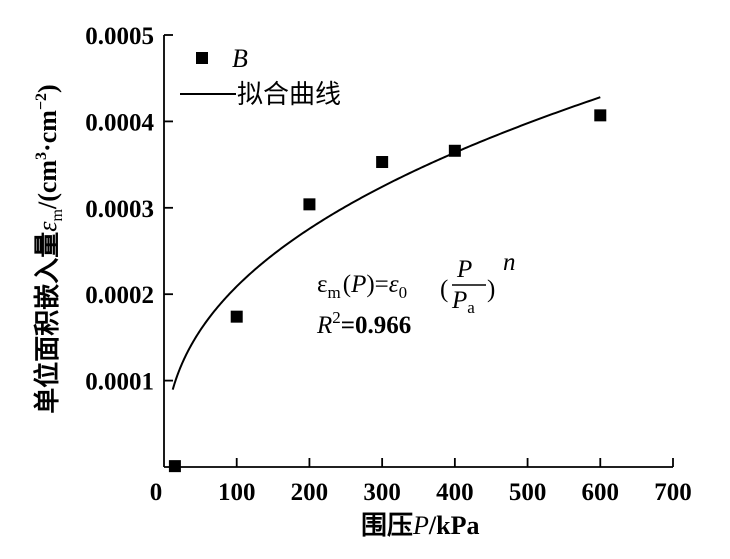  Describe the element at coordinates (454, 525) in the screenshot. I see `x-label-unit: /kPa` at that location.